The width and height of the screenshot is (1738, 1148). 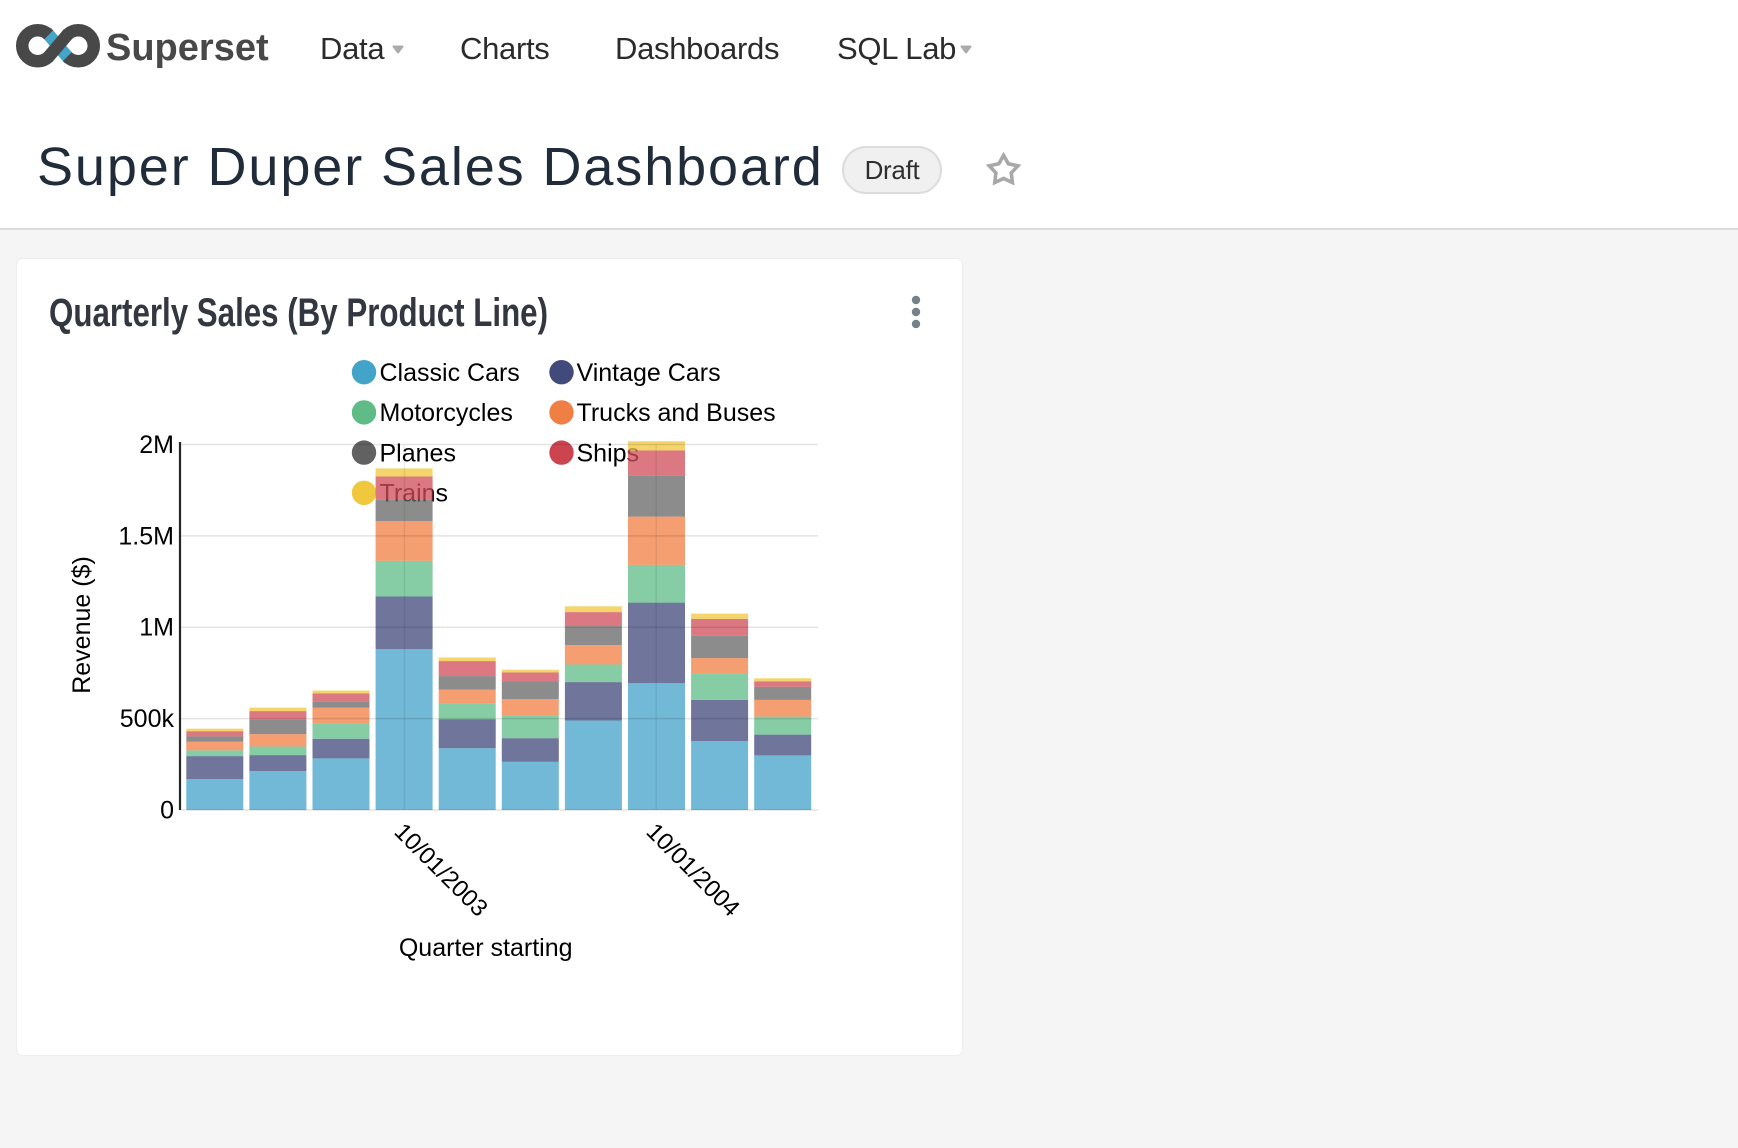 What do you see at coordinates (676, 413) in the screenshot?
I see `svg-text: Trucks and Buses` at bounding box center [676, 413].